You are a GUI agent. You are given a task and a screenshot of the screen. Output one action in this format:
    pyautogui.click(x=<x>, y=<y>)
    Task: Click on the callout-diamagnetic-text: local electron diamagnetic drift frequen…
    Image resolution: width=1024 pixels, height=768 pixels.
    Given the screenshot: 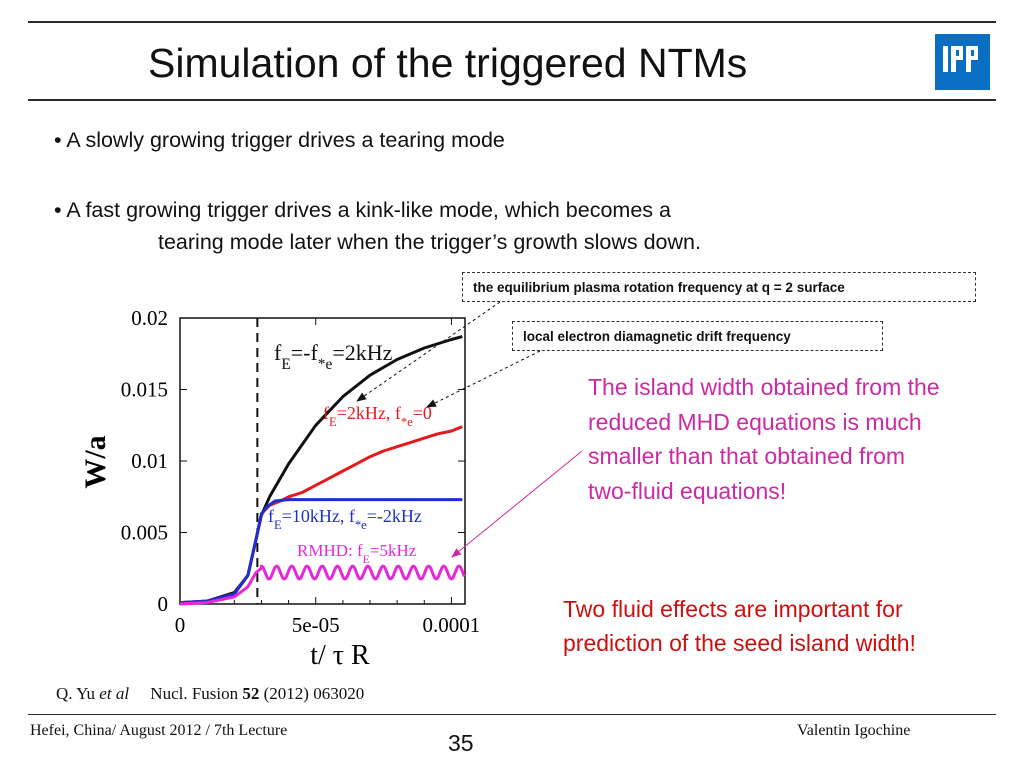 What is the action you would take?
    pyautogui.click(x=657, y=336)
    